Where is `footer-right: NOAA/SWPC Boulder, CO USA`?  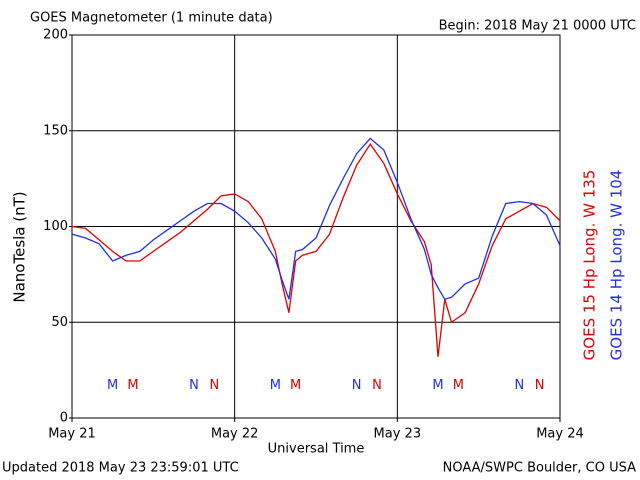 footer-right: NOAA/SWPC Boulder, CO USA is located at coordinates (539, 468).